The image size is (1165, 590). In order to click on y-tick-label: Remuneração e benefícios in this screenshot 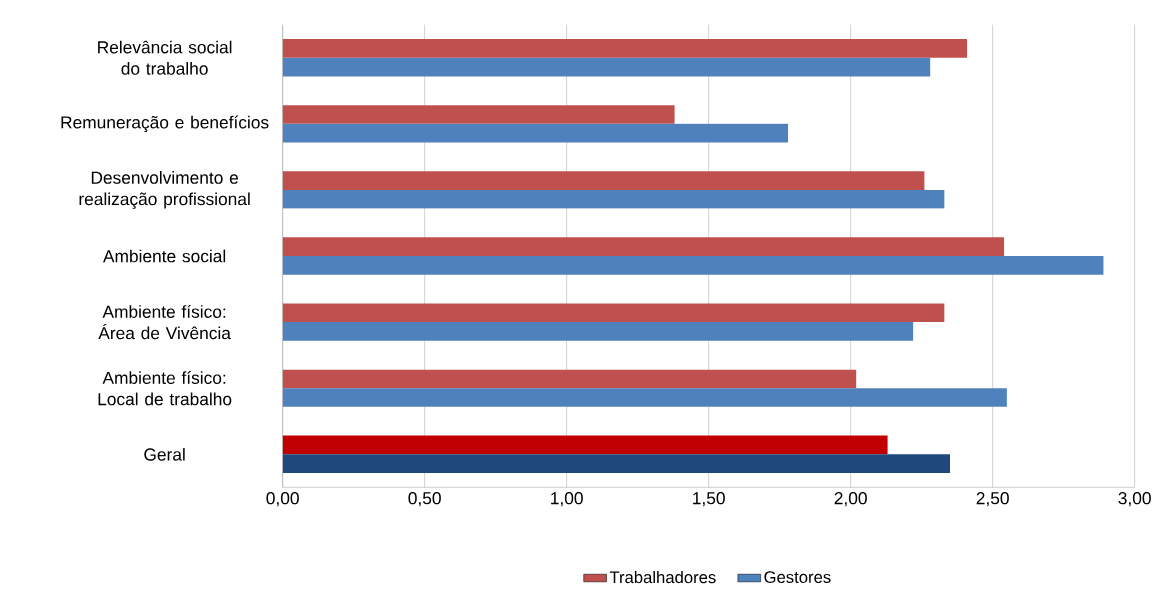, I will do `click(165, 124)`.